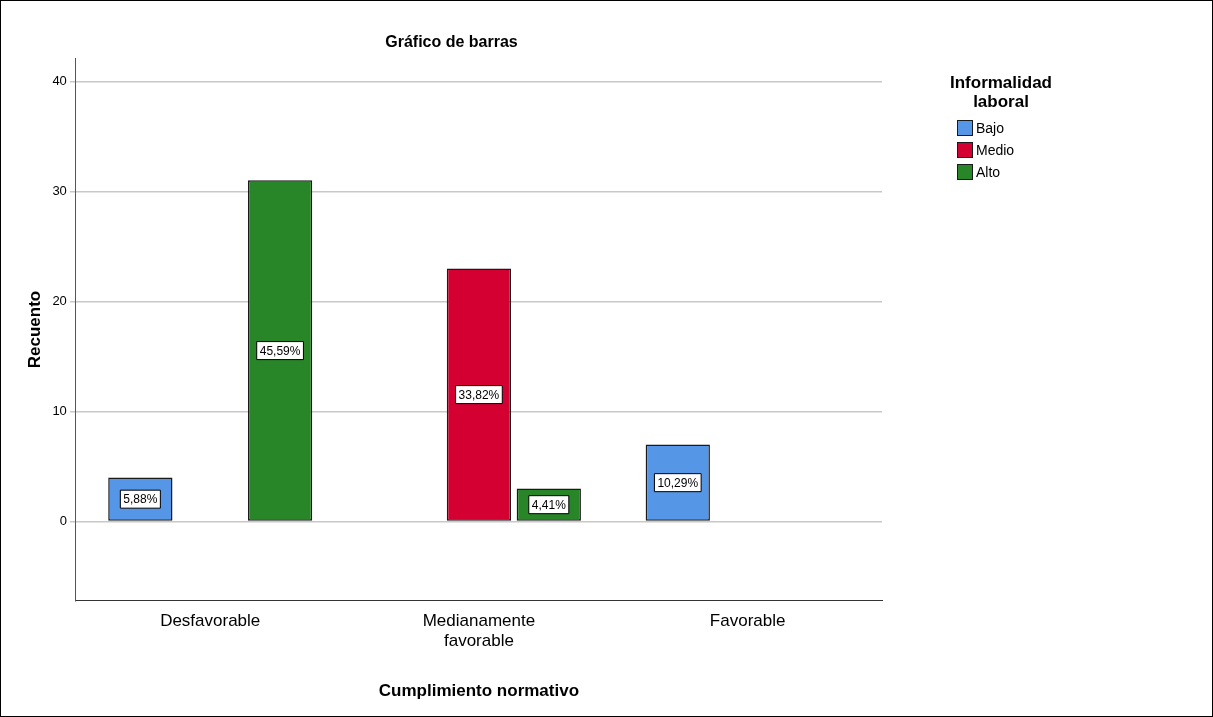 Image resolution: width=1213 pixels, height=717 pixels. I want to click on x-axis-title: Cumplimiento normativo, so click(479, 691).